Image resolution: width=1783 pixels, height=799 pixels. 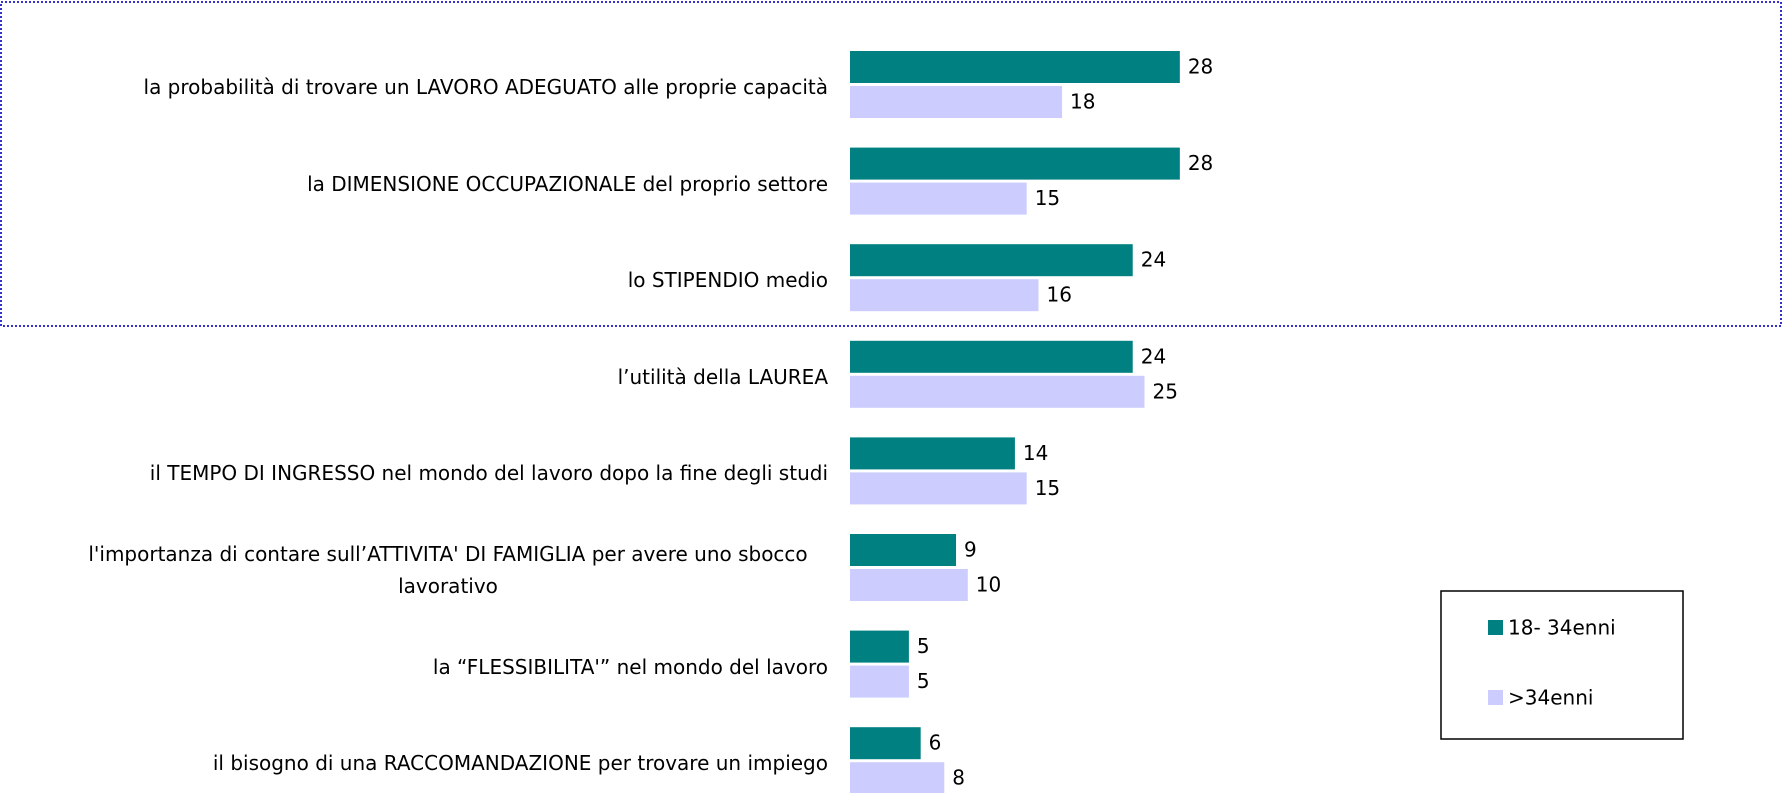 I want to click on legend-label: >34enni, so click(x=1550, y=698).